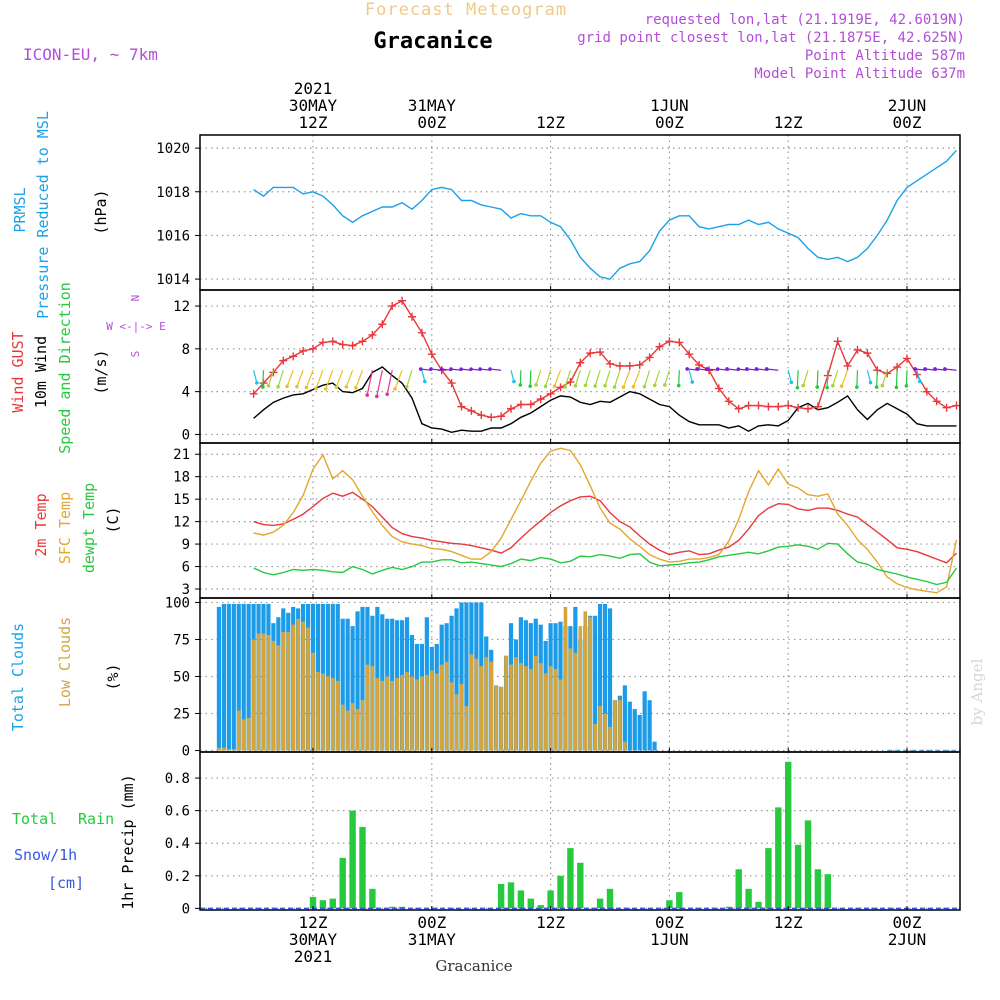 This screenshot has width=1000, height=1000. I want to click on ytick-label: 12, so click(181, 523).